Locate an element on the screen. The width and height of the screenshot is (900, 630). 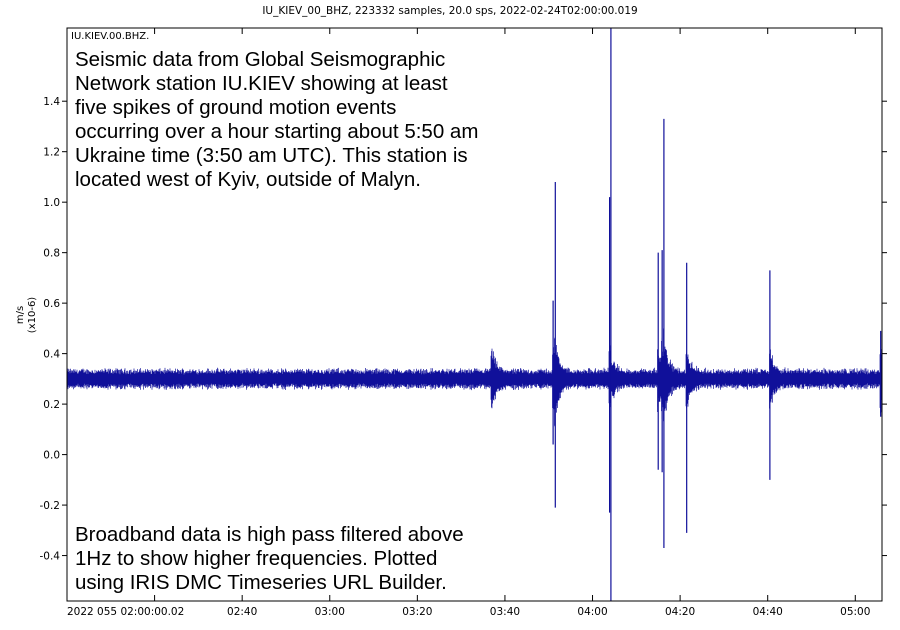
x-tick-label: 04:20 is located at coordinates (680, 612).